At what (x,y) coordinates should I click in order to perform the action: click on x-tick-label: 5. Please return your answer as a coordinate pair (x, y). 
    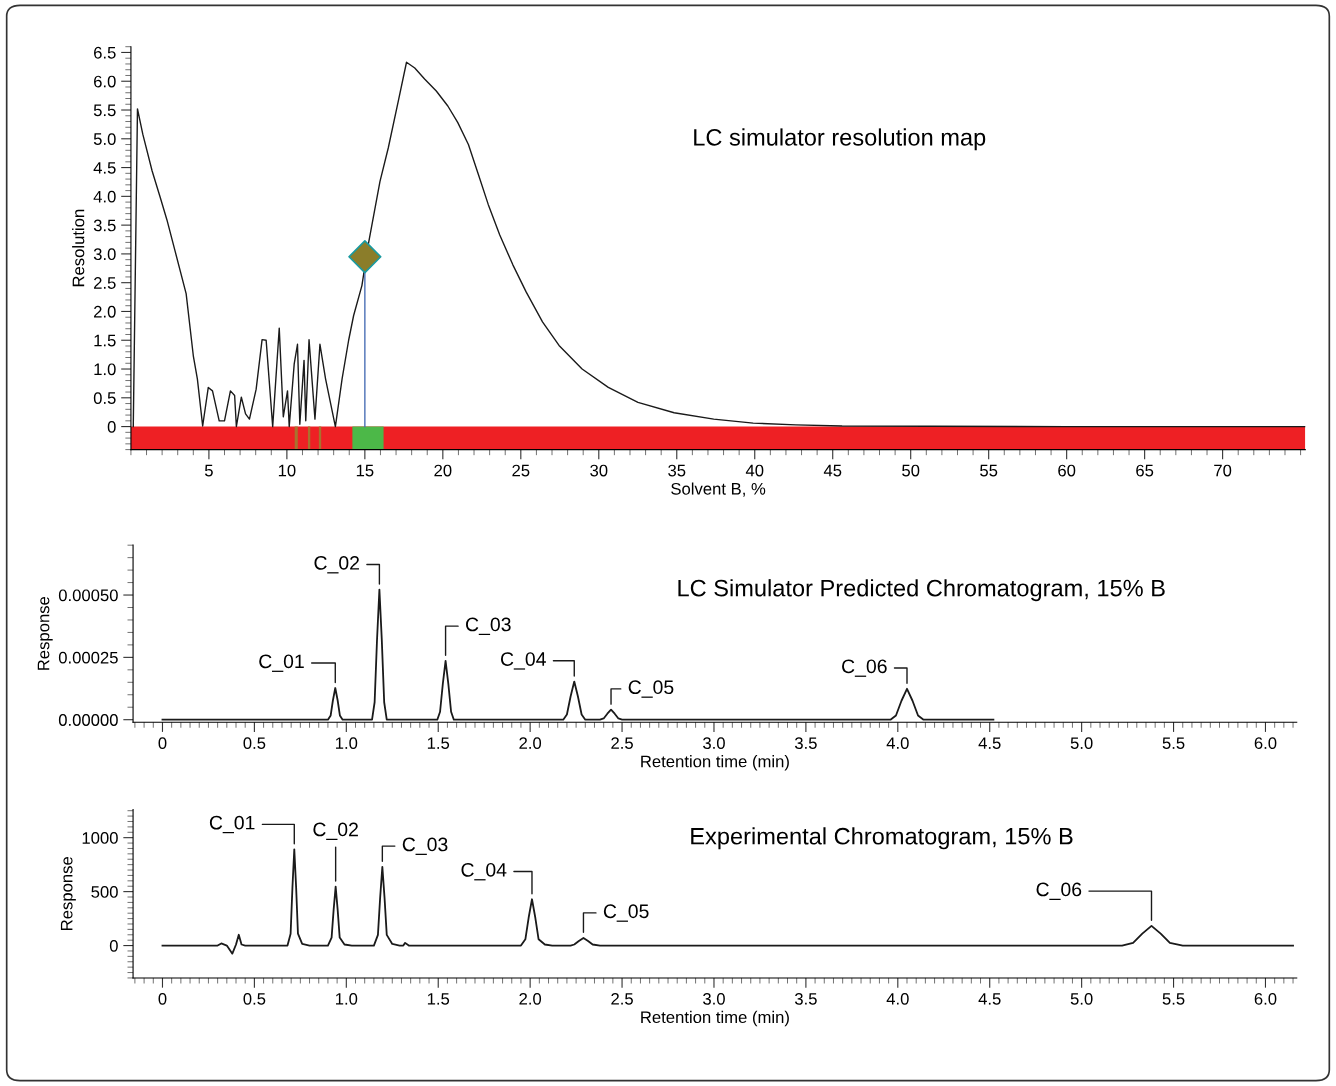
    Looking at the image, I should click on (208, 470).